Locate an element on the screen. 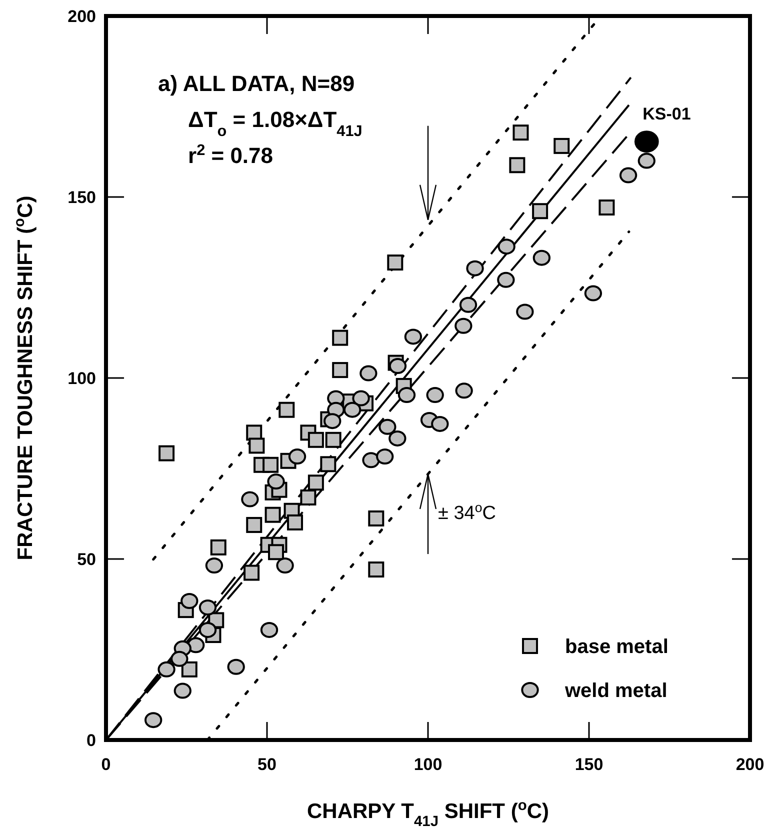 The image size is (770, 835). legend-label: weld metal is located at coordinates (616, 691).